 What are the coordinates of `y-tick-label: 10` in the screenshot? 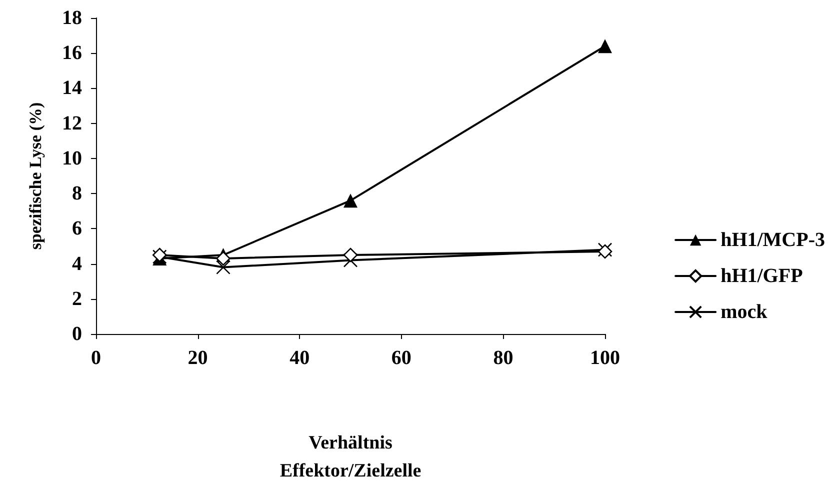 It's located at (72, 158).